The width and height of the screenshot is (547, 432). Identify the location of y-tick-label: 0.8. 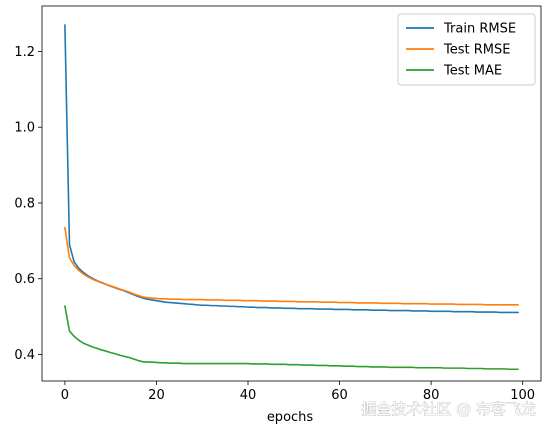
(24, 203).